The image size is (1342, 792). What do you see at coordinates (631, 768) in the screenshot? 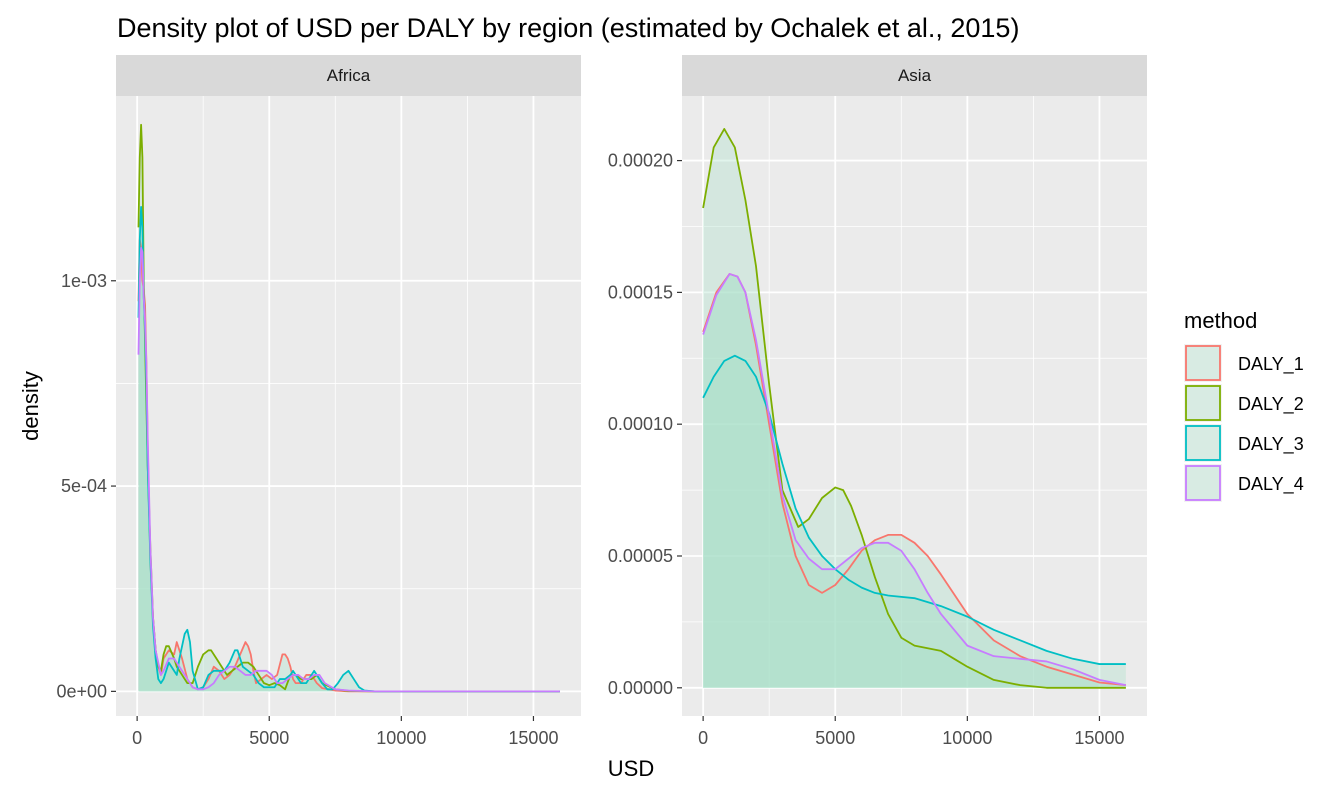
I see `x-axis-label: USD` at bounding box center [631, 768].